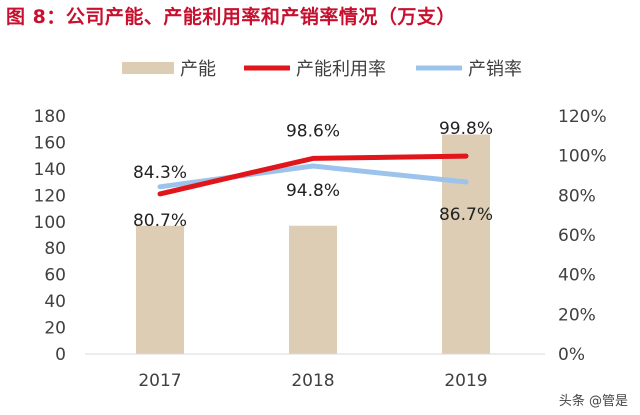  Describe the element at coordinates (313, 175) in the screenshot. I see `utilization-line` at that location.